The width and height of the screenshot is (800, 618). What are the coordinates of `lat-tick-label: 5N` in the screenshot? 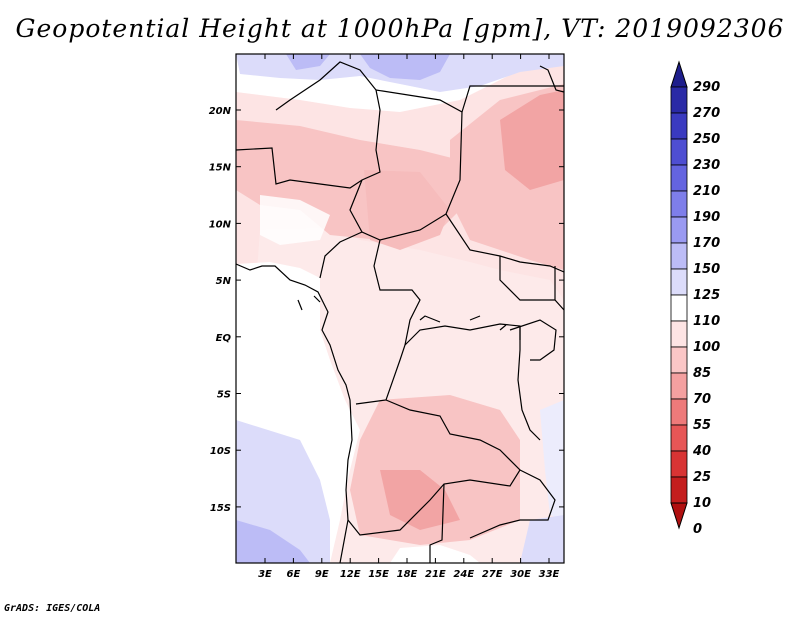 It's located at (224, 281).